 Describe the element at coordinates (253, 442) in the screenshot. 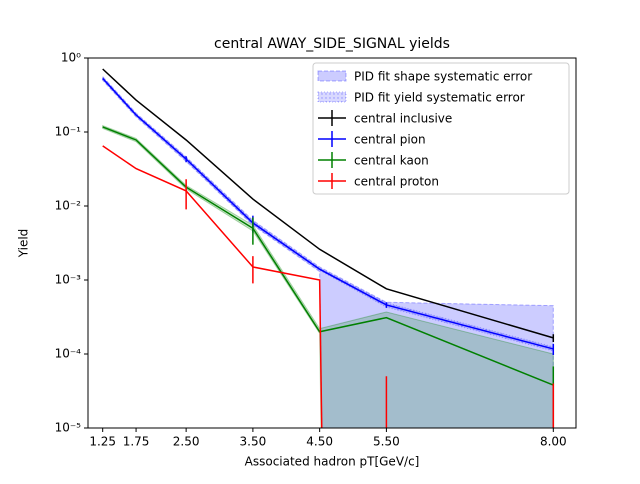

I see `x-tick-label: 3.50` at that location.